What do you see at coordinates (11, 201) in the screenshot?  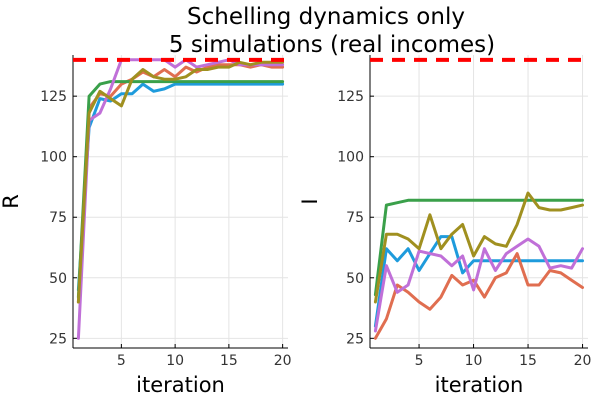 I see `y-axis-label: R` at bounding box center [11, 201].